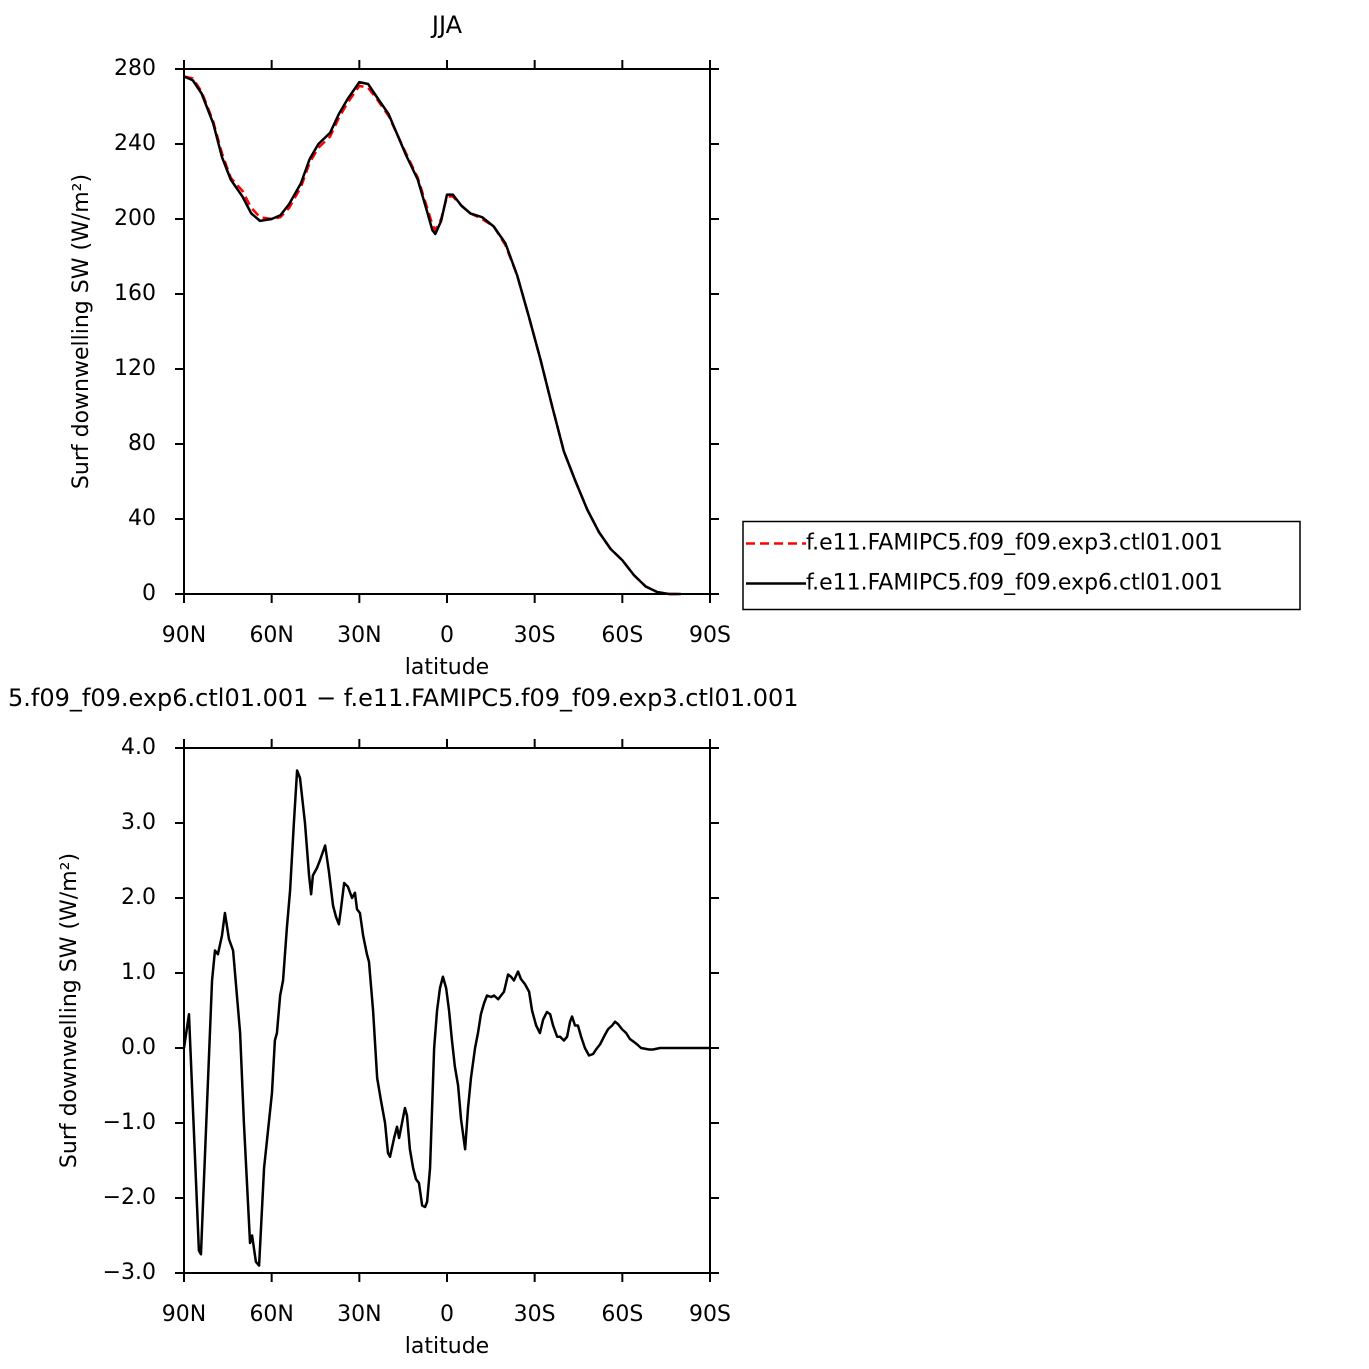 This screenshot has height=1369, width=1369. What do you see at coordinates (138, 1047) in the screenshot?
I see `y-tick-label: 0.0` at bounding box center [138, 1047].